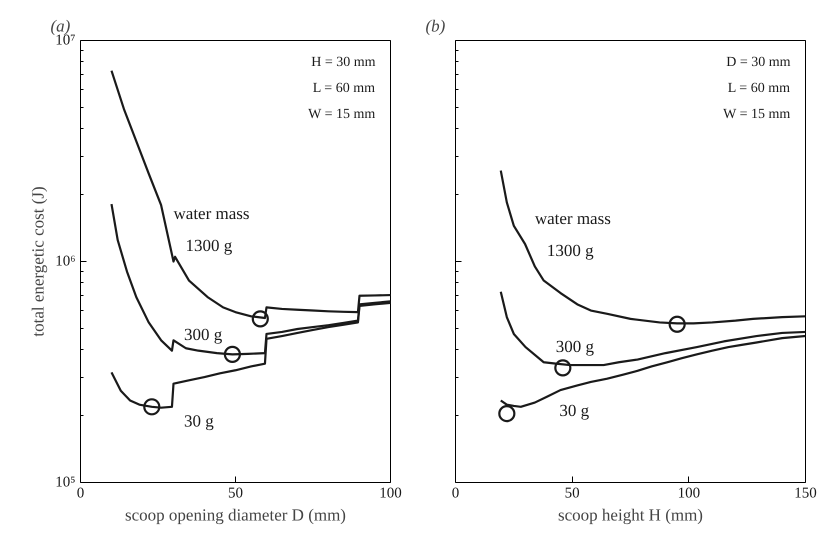 Image resolution: width=830 pixels, height=542 pixels. I want to click on y-axis-title: total energetic cost (J), so click(38, 261).